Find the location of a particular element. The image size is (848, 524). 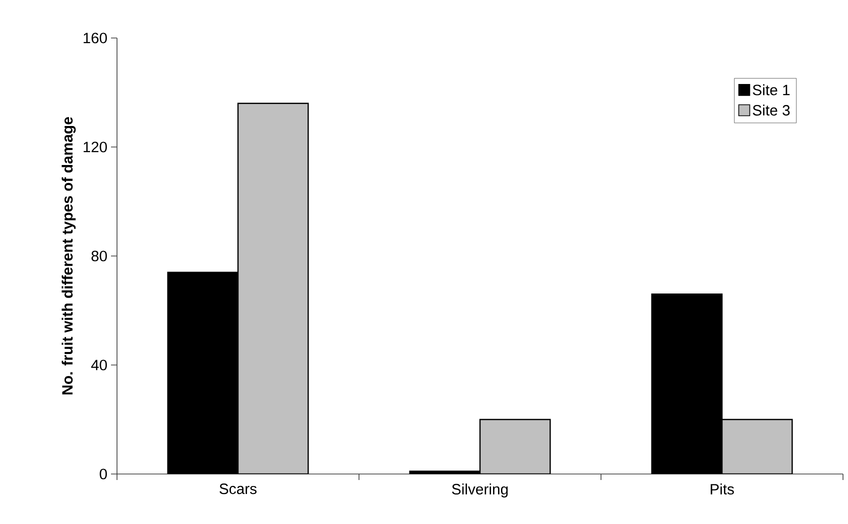

x-tick-label: Pits is located at coordinates (722, 489).